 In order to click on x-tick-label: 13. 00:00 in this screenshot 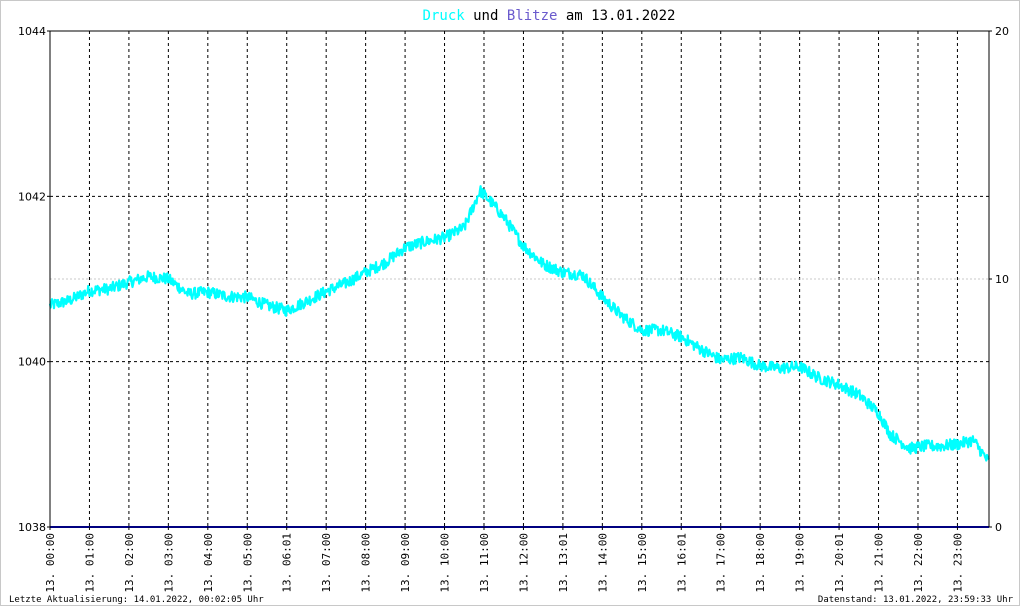, I will do `click(50, 563)`.